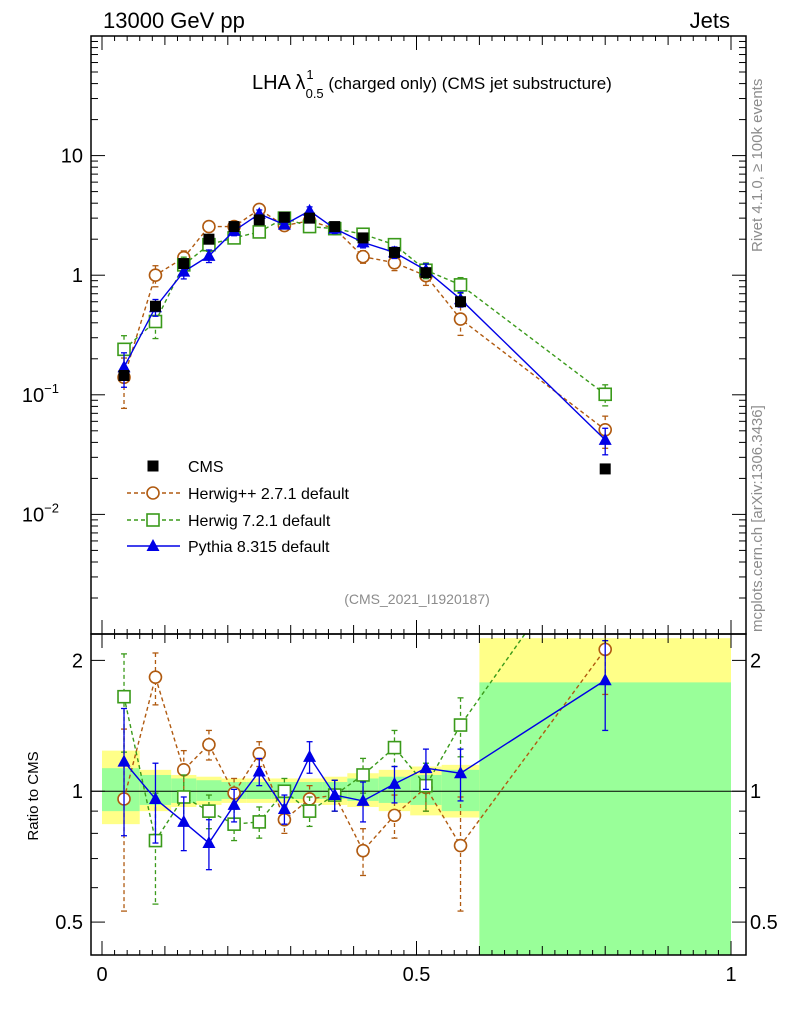 This screenshot has width=786, height=1024. What do you see at coordinates (315, 93) in the screenshot?
I see `plot-title-sub: 0.5` at bounding box center [315, 93].